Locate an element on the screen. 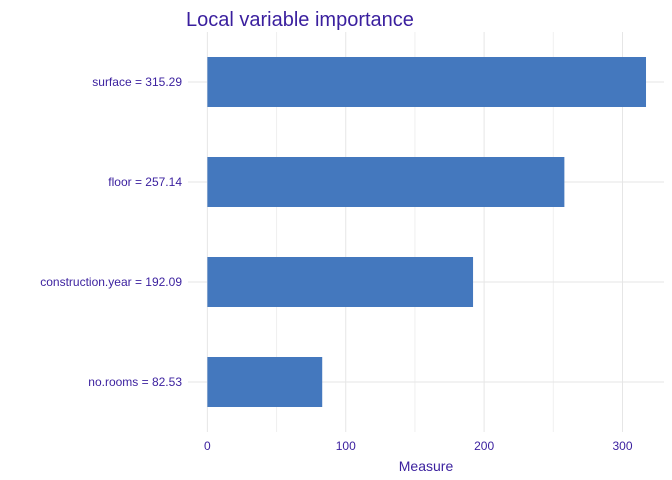 Image resolution: width=672 pixels, height=480 pixels. y-tick-label: surface = 315.29 is located at coordinates (137, 82).